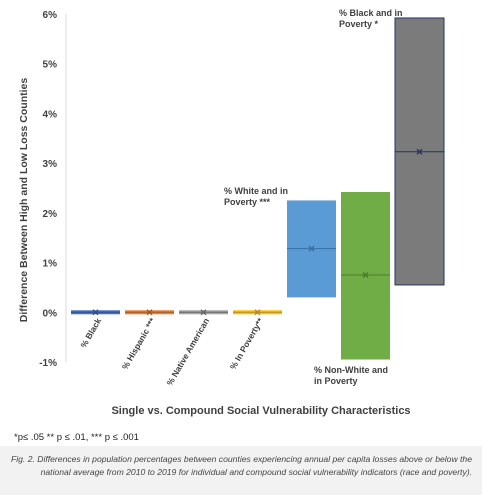 The height and width of the screenshot is (495, 482). What do you see at coordinates (50, 164) in the screenshot?
I see `y-tick-label: 3%` at bounding box center [50, 164].